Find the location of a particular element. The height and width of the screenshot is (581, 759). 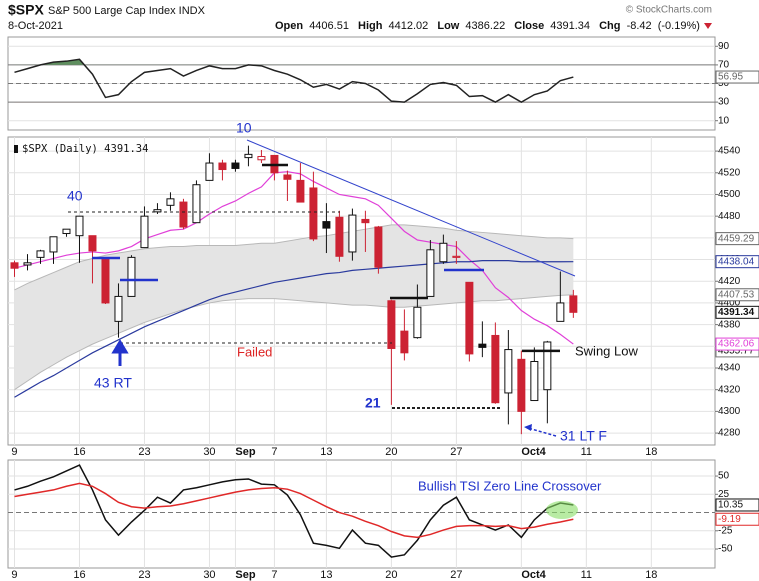

x-tick-label: 20 is located at coordinates (391, 452).